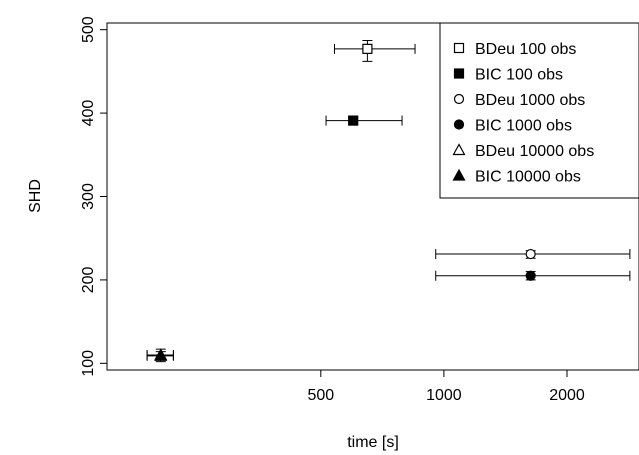  I want to click on x-axis: 500 1000 2000, so click(422, 386).